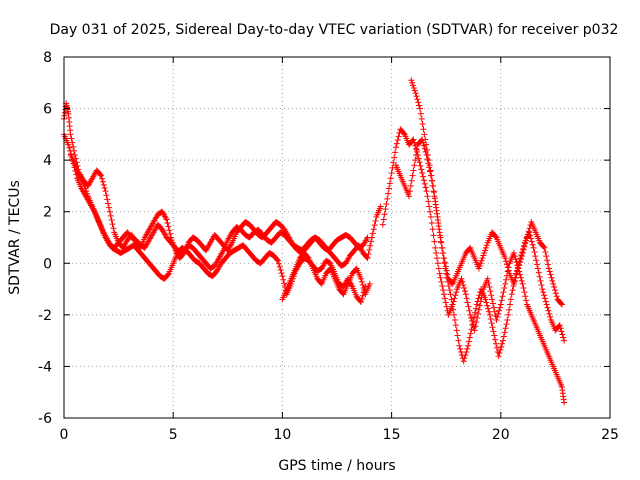 This screenshot has height=480, width=640. What do you see at coordinates (45, 316) in the screenshot?
I see `y-tick-label: -2` at bounding box center [45, 316].